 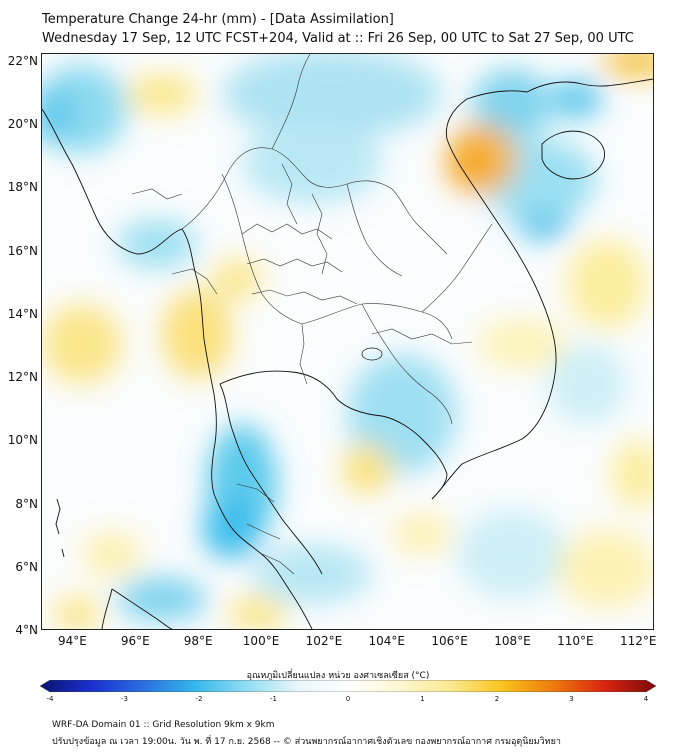 I want to click on colorbar-tick-label: 0, so click(x=348, y=699).